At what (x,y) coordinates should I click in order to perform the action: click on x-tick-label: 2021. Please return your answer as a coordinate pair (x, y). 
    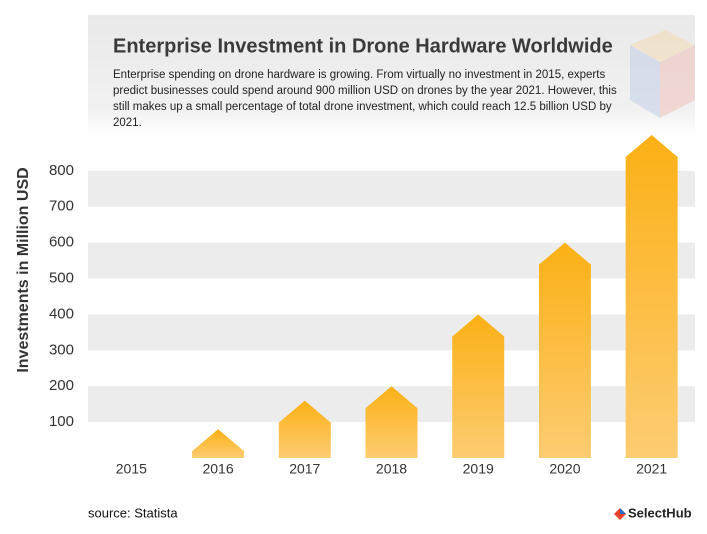
    Looking at the image, I should click on (651, 469).